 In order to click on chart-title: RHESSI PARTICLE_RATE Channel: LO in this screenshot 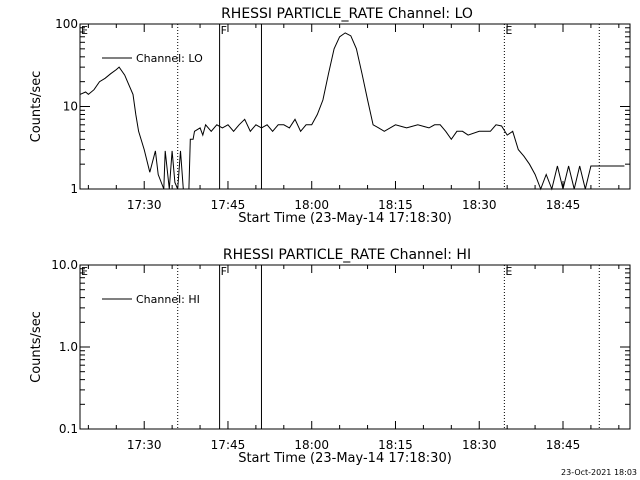, I will do `click(347, 14)`.